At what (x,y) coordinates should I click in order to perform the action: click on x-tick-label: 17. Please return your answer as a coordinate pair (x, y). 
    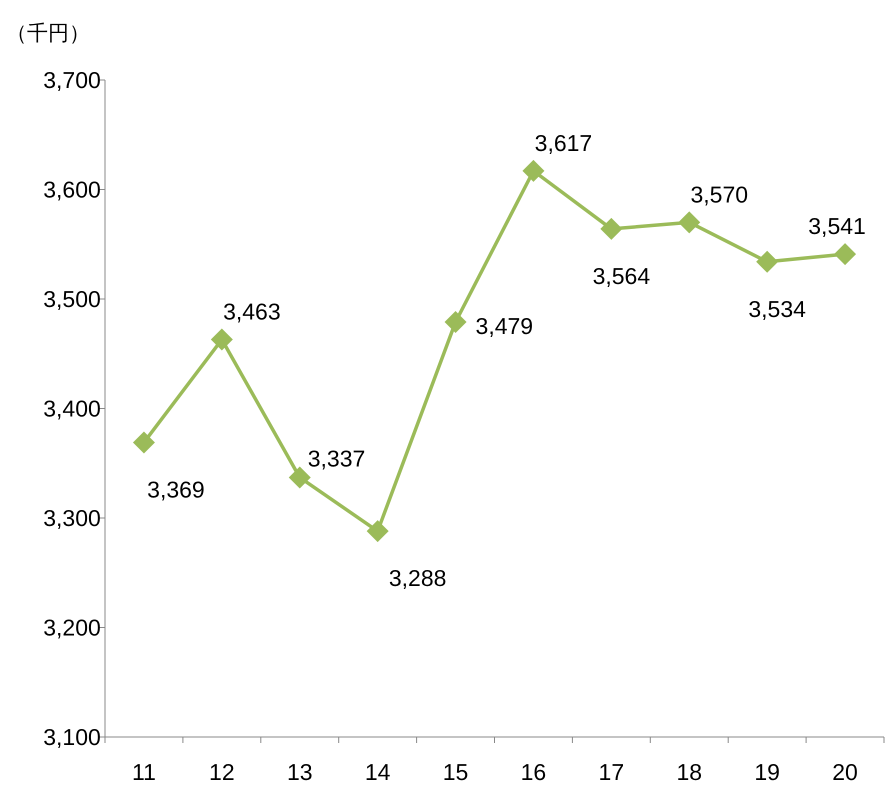
    Looking at the image, I should click on (611, 772).